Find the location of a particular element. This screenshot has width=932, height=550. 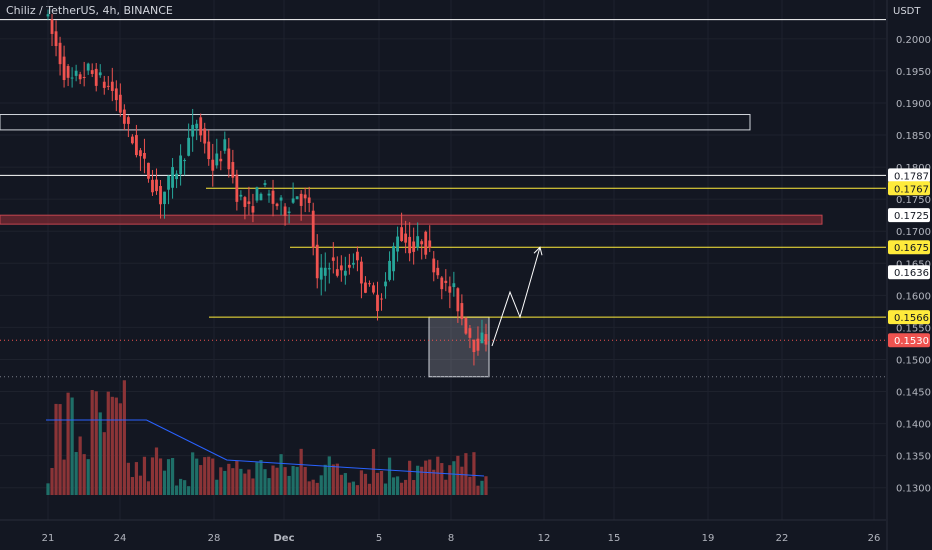

price-tick-label: 0.1300 is located at coordinates (913, 489).